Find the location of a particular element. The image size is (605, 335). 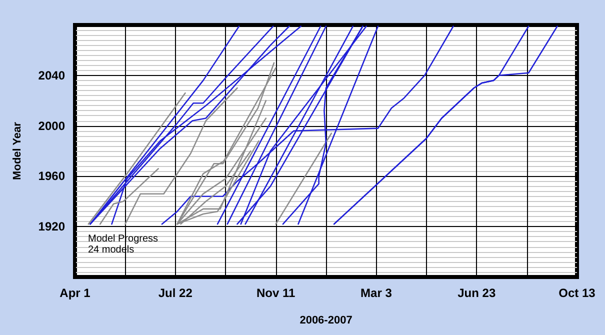

y-tick-label: 2000 is located at coordinates (52, 125).